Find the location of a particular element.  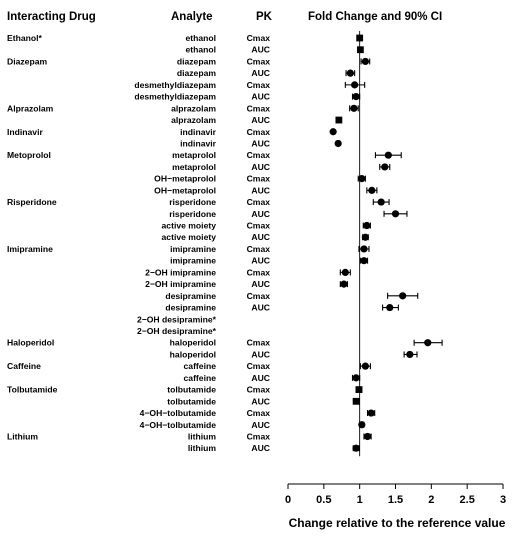

x-tick-label: 2 is located at coordinates (431, 500).